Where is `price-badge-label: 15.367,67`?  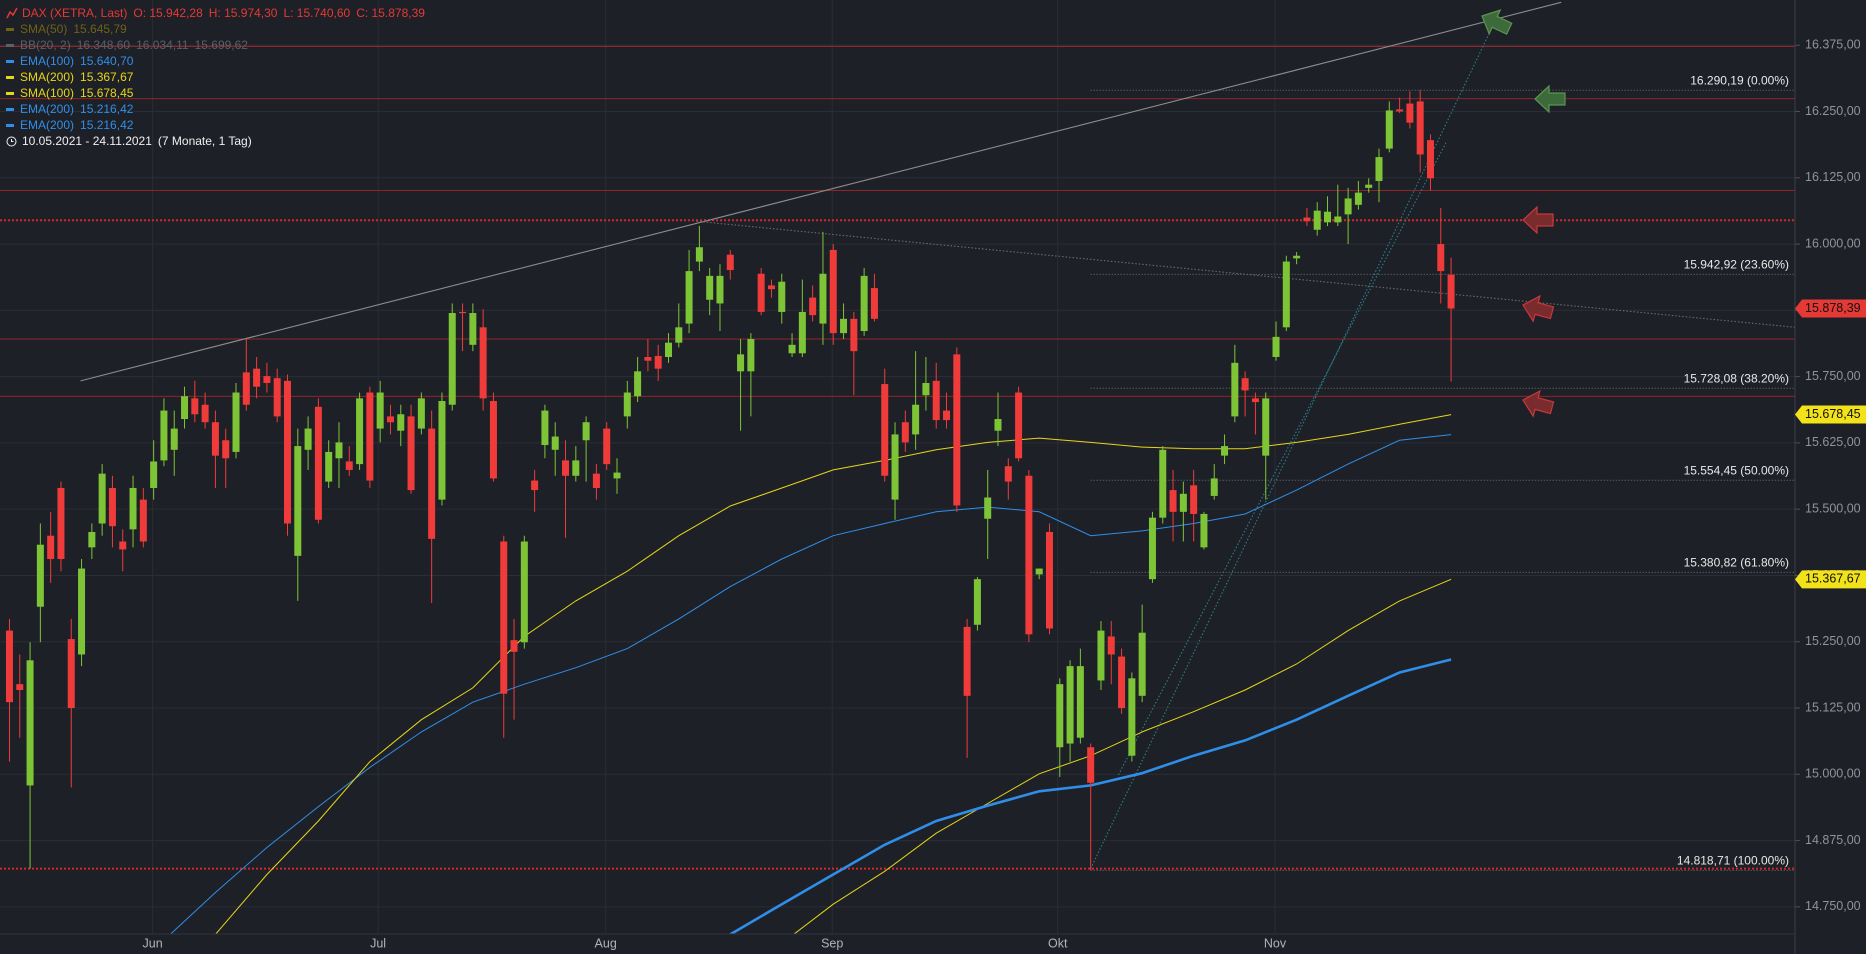 price-badge-label: 15.367,67 is located at coordinates (1833, 579).